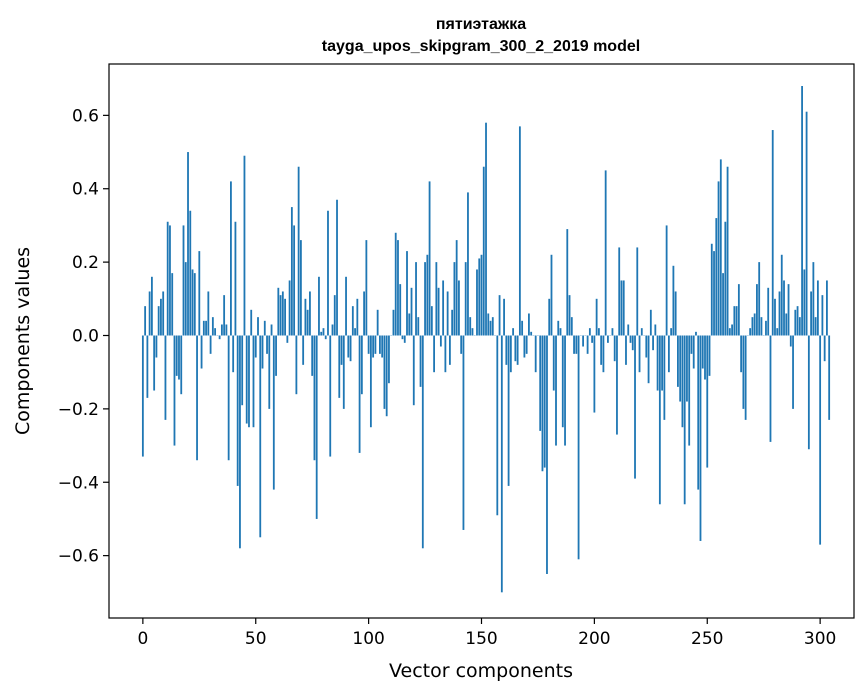 This screenshot has width=867, height=696. What do you see at coordinates (481, 671) in the screenshot?
I see `x-axis-label: Vector components` at bounding box center [481, 671].